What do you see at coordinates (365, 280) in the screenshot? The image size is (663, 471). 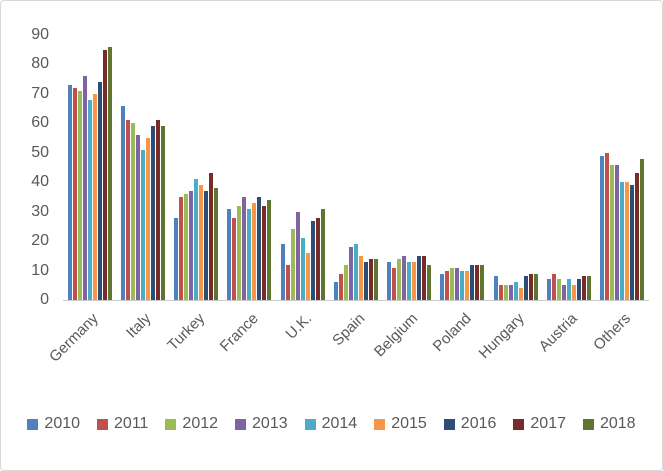 I see `bar-spain-2016` at bounding box center [365, 280].